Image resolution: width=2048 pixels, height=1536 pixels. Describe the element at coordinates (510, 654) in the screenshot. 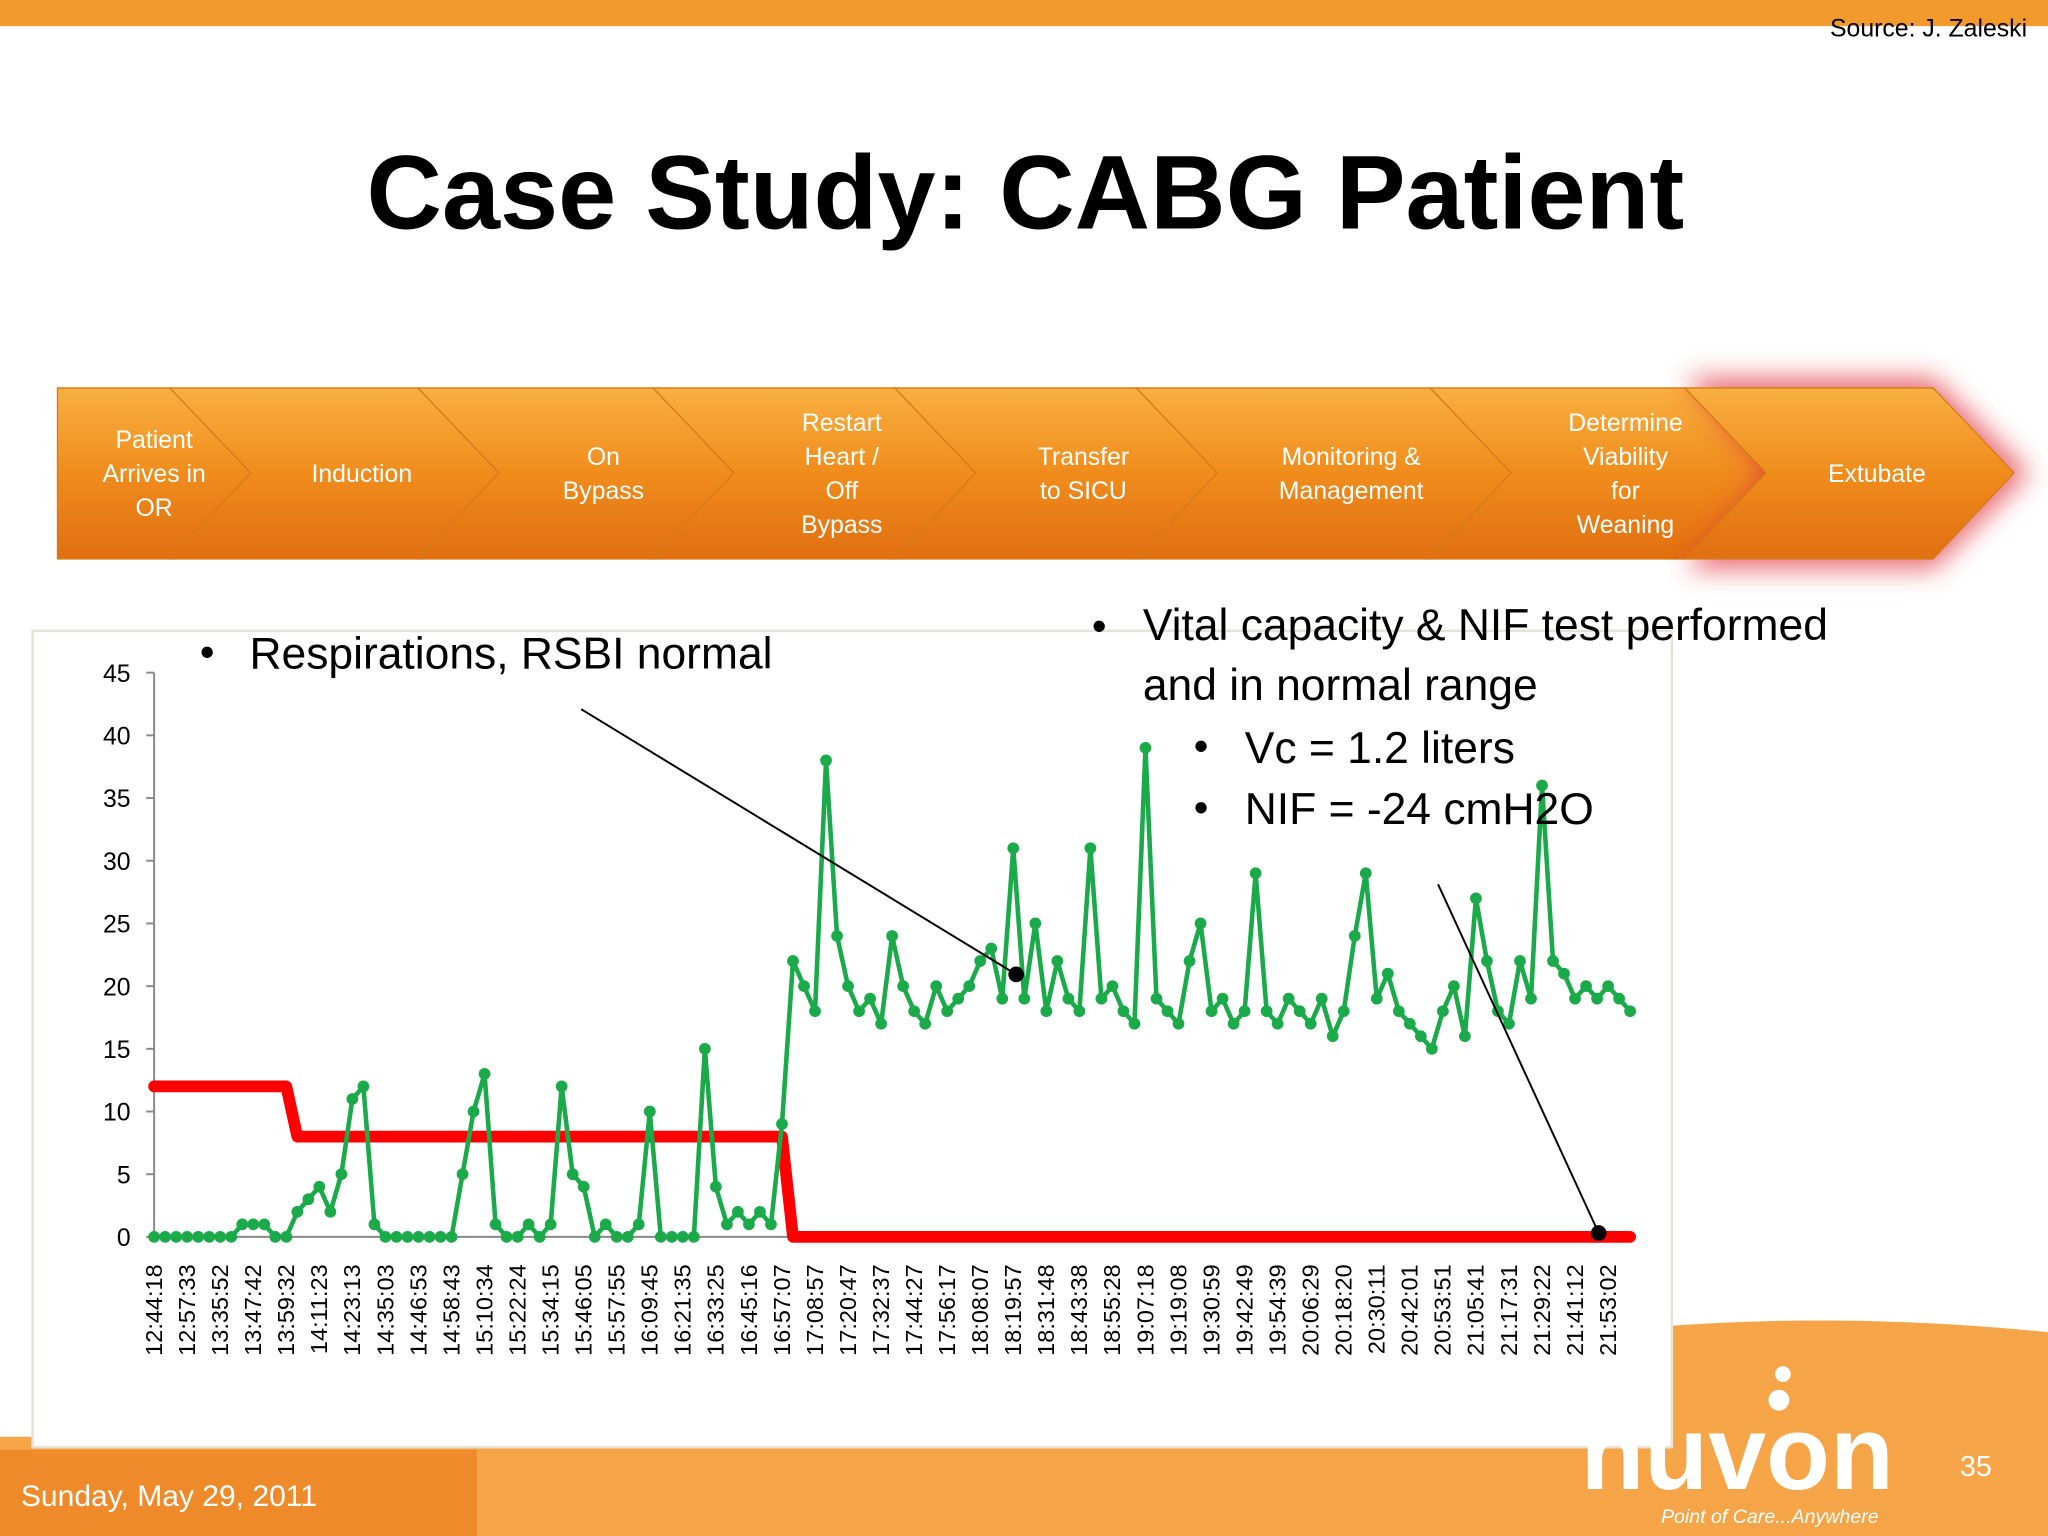

I see `annotation: Respirations, RSBI normal` at that location.